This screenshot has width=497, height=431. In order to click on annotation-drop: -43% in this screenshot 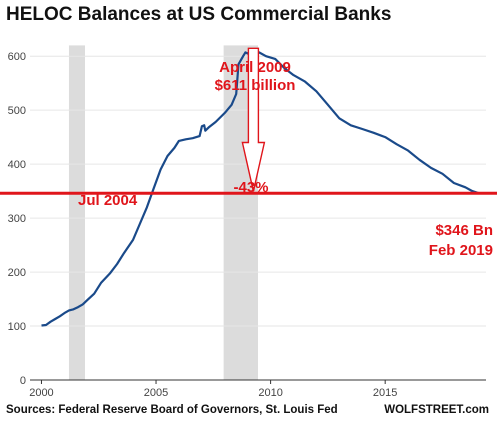, I will do `click(250, 187)`.